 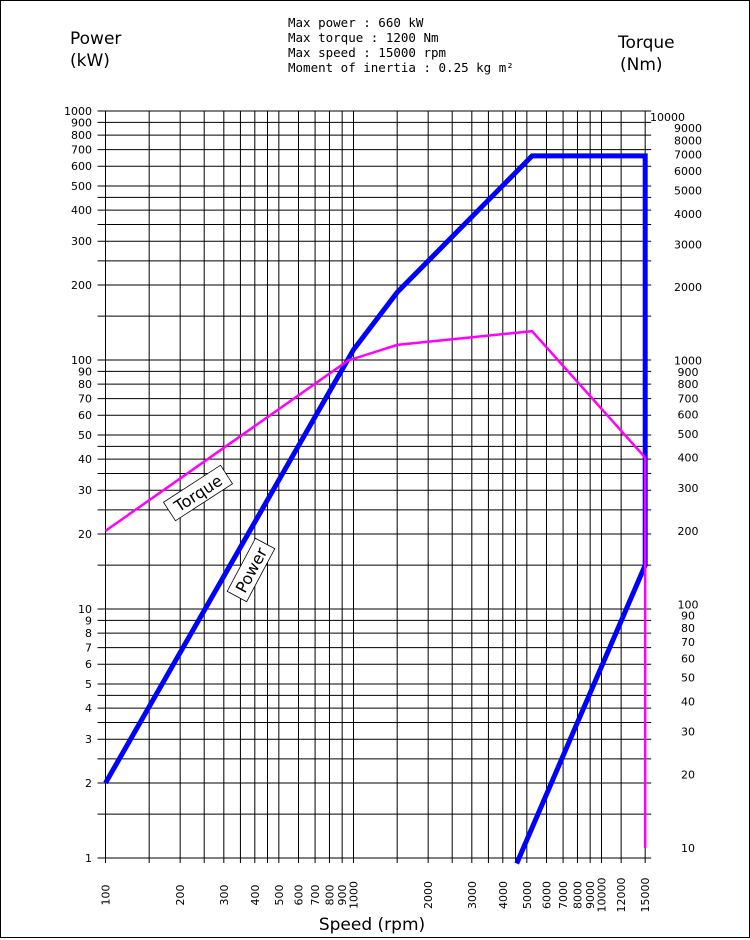 What do you see at coordinates (85, 609) in the screenshot?
I see `y-left-tick-label: 10` at bounding box center [85, 609].